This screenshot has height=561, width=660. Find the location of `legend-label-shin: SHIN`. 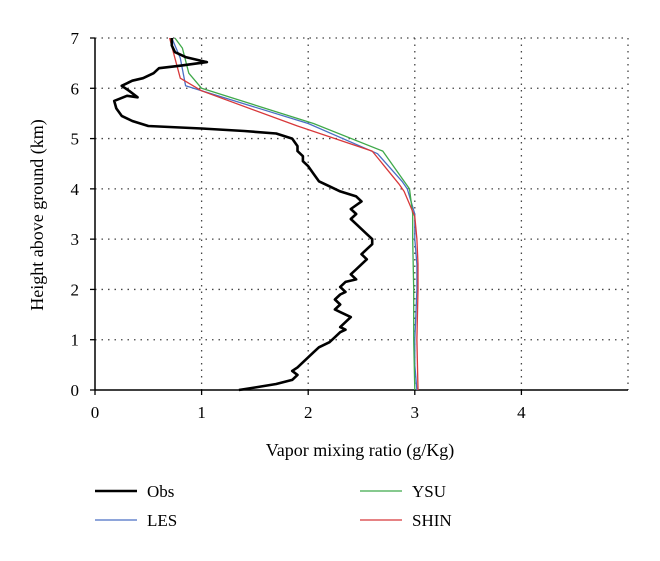

legend-label-shin: SHIN is located at coordinates (432, 520).